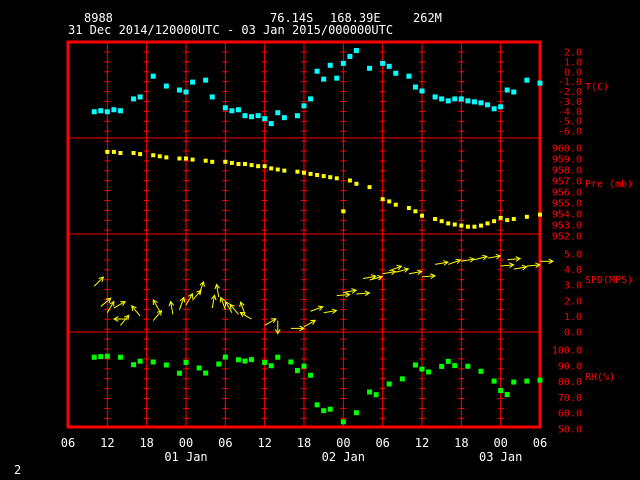 Image resolution: width=640 pixels, height=480 pixels. What do you see at coordinates (570, 92) in the screenshot?
I see `y-tick-label: -2.0` at bounding box center [570, 92].